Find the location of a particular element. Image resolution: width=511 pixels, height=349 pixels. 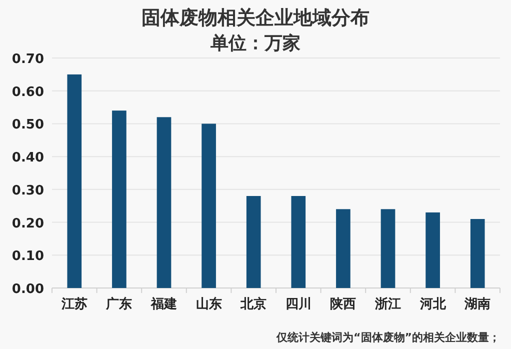

chart-subtitle: 单位：万家 is located at coordinates (255, 43).